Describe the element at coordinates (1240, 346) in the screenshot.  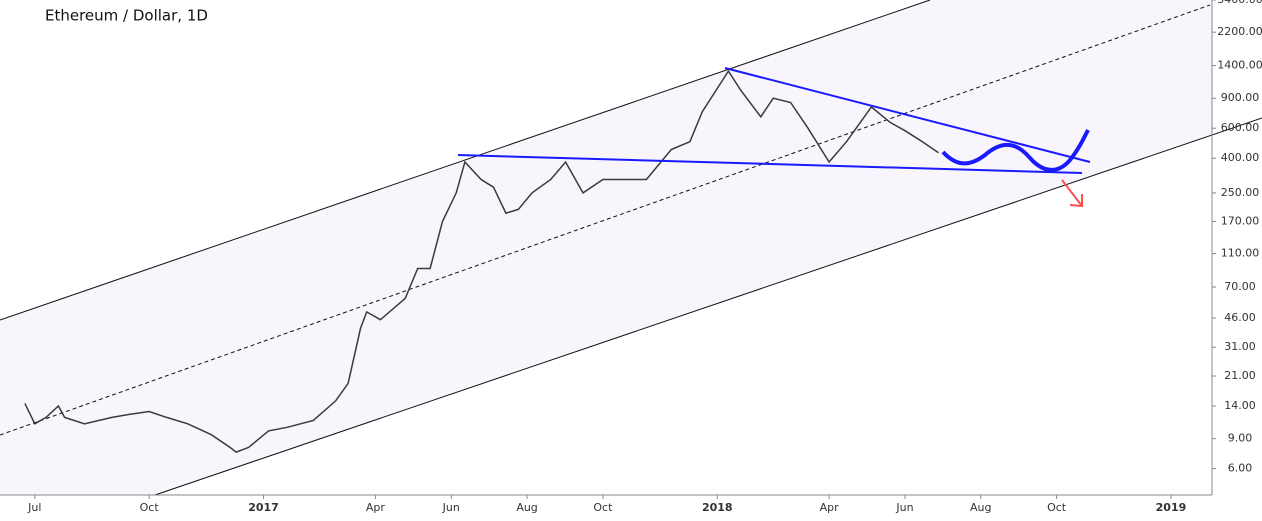
I see `y-tick-label: 31.00` at that location.